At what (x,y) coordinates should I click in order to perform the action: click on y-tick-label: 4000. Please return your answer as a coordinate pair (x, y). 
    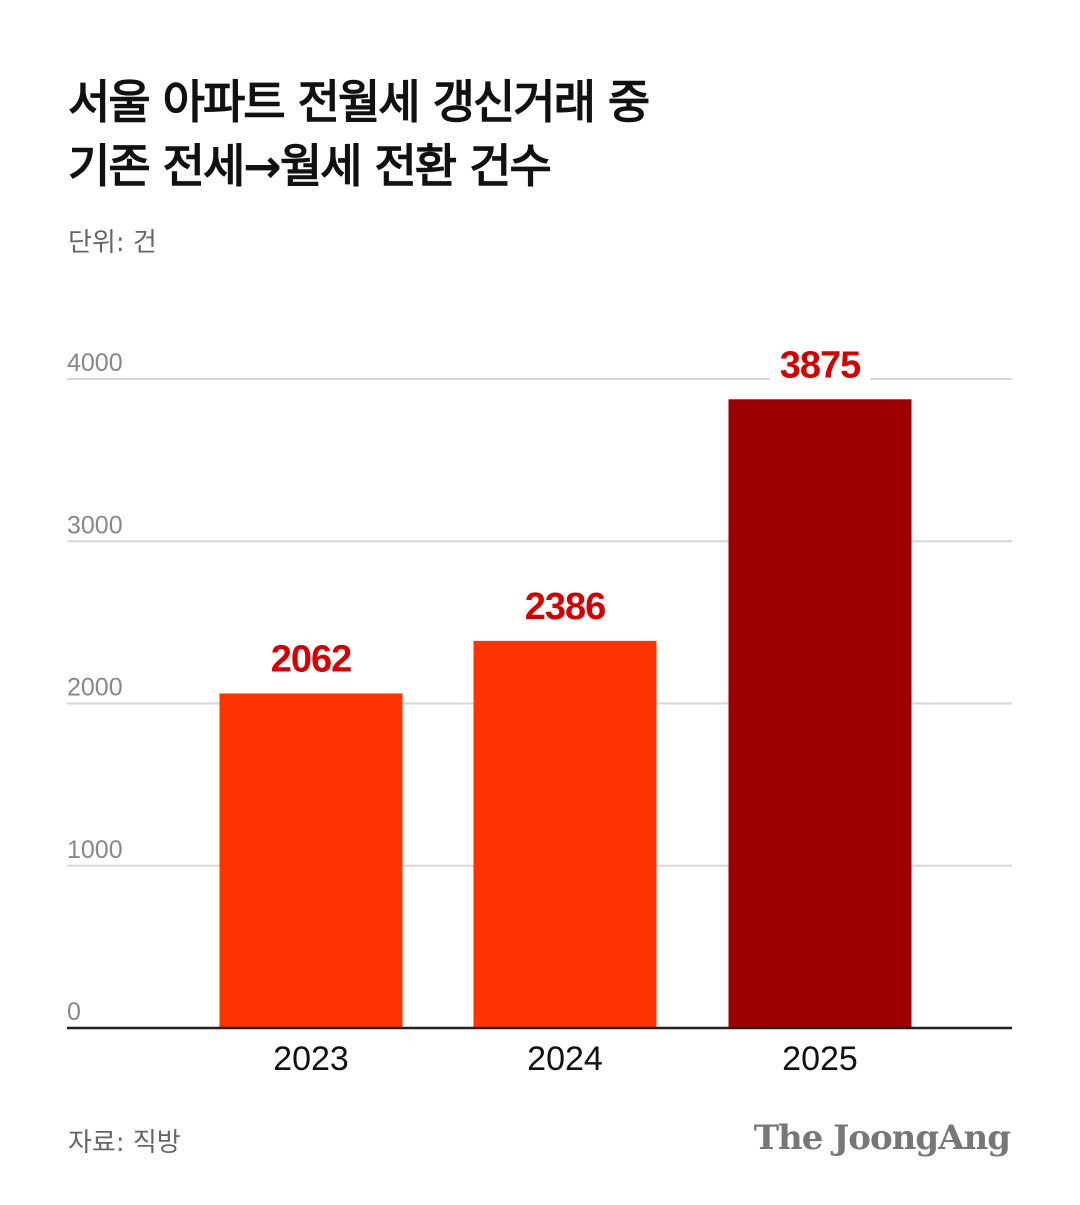
    Looking at the image, I should click on (95, 363).